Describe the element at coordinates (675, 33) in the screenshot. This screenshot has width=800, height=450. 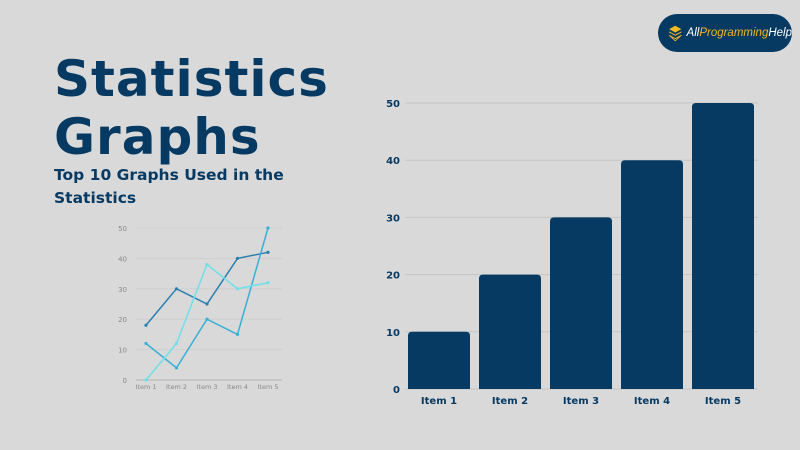
I see `layers-icon` at that location.